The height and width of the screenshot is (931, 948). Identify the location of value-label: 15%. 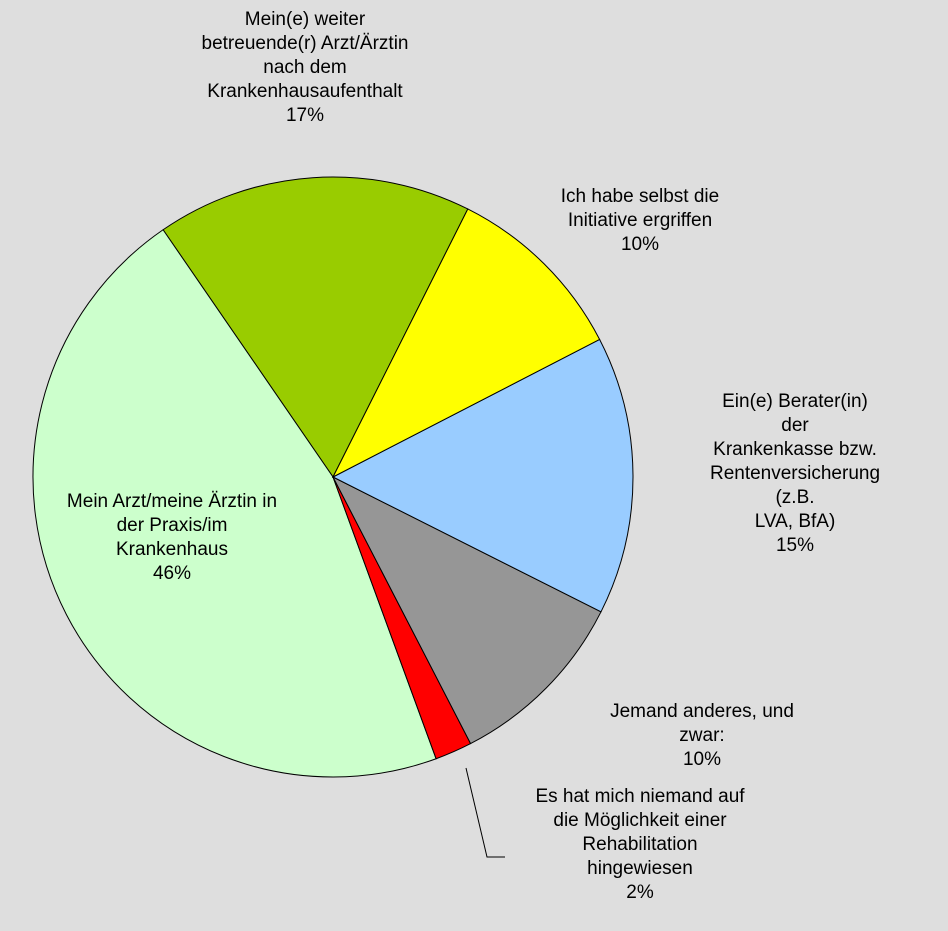
(795, 545).